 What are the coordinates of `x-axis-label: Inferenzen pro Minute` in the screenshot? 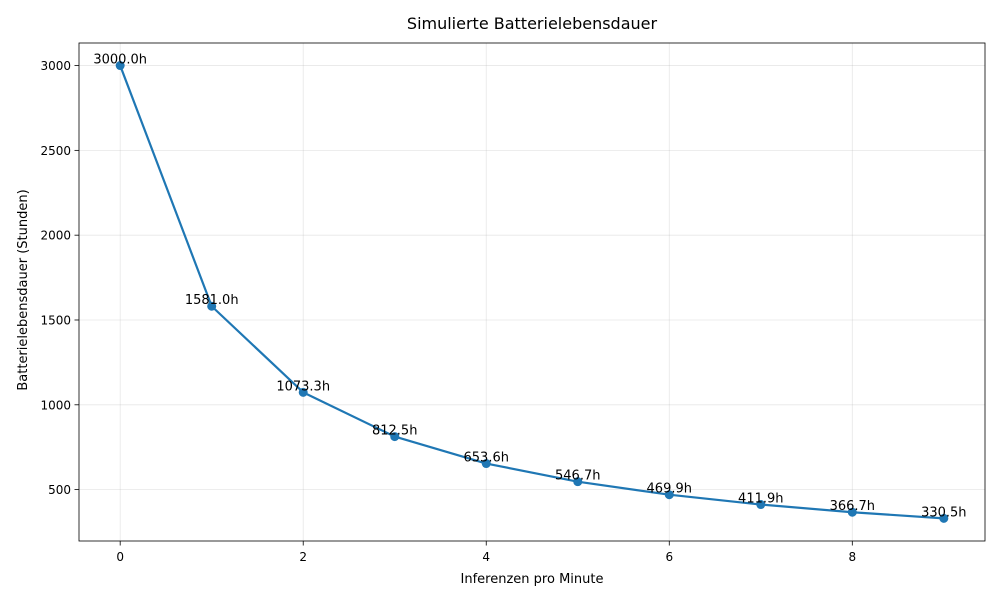 It's located at (532, 579).